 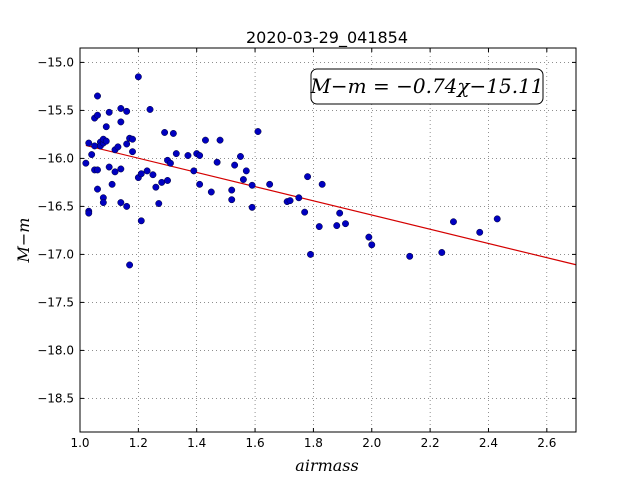 What do you see at coordinates (55, 206) in the screenshot?
I see `y-tick-label: −16.5` at bounding box center [55, 206].